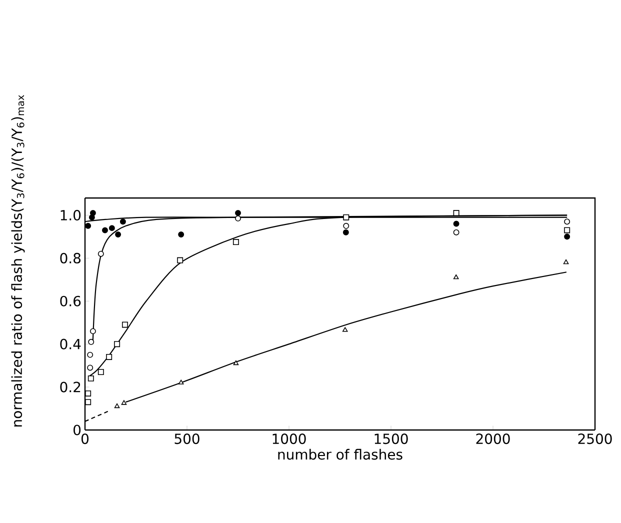 The height and width of the screenshot is (523, 621). What do you see at coordinates (70, 215) in the screenshot?
I see `y-tick-label: 1.0` at bounding box center [70, 215].